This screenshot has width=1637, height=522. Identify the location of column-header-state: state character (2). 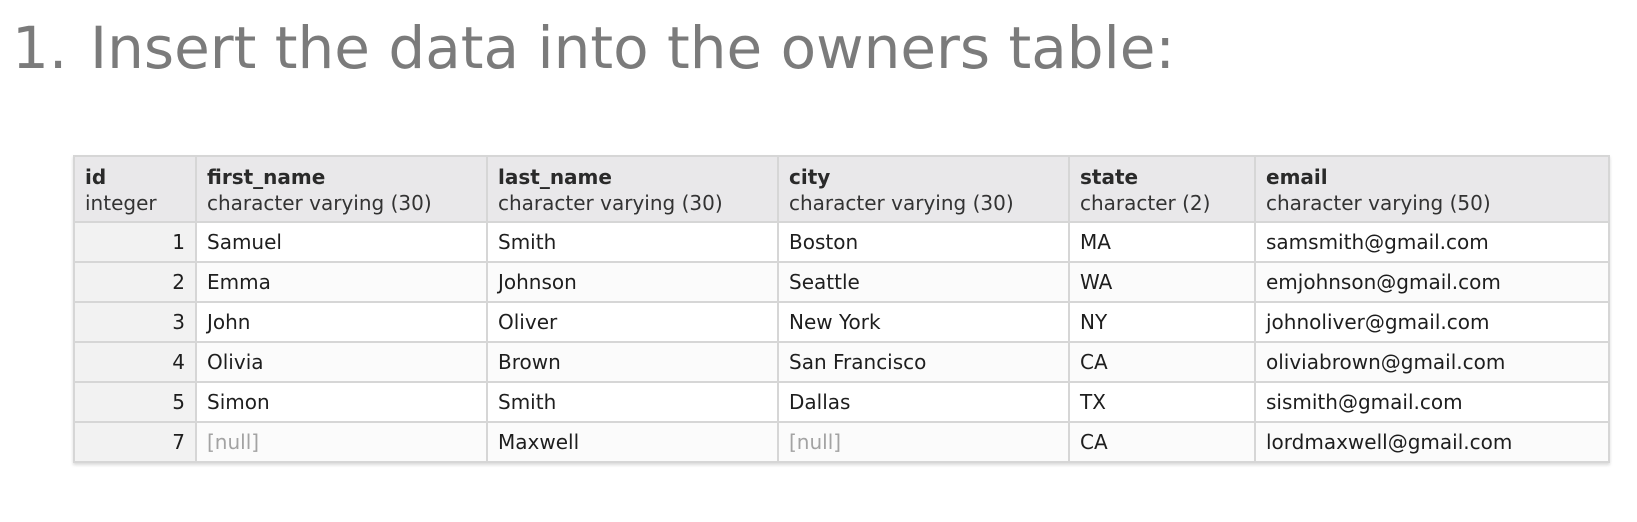
(1162, 189).